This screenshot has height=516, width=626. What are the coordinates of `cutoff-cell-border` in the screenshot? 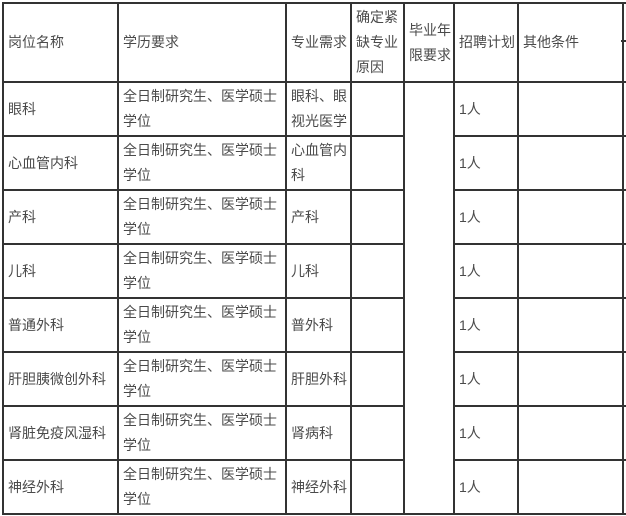 It's located at (623, 41).